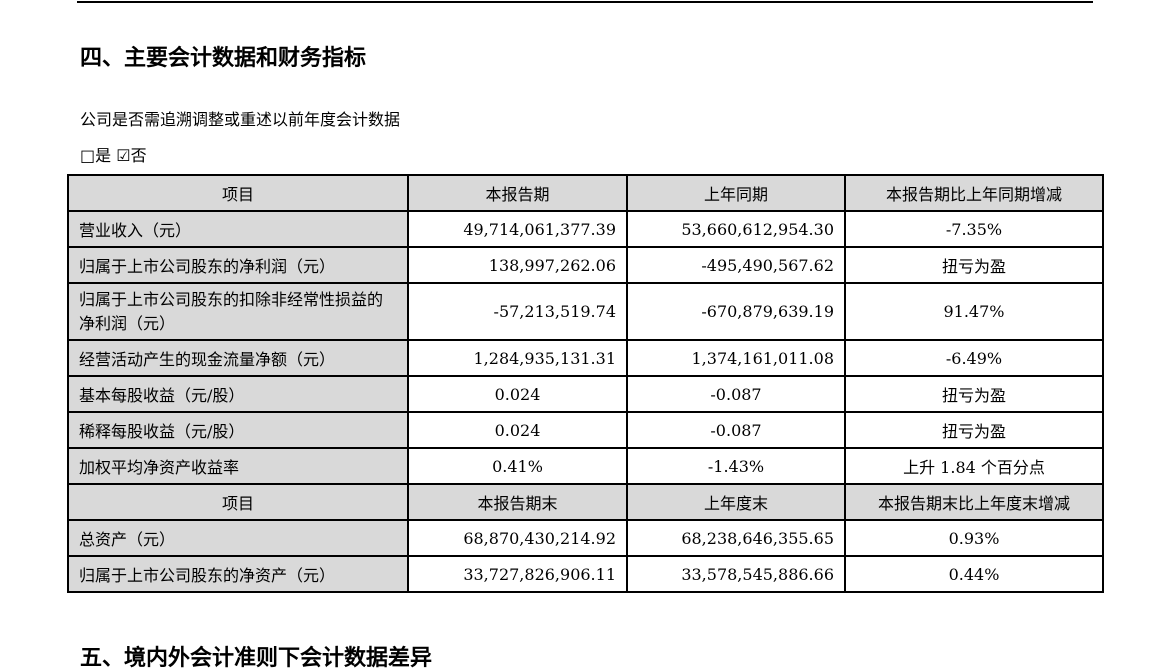 This screenshot has height=672, width=1153. What do you see at coordinates (238, 311) in the screenshot?
I see `row-label: 归属于上市公司股东的扣除非经常性损益的净利润（元）` at bounding box center [238, 311].